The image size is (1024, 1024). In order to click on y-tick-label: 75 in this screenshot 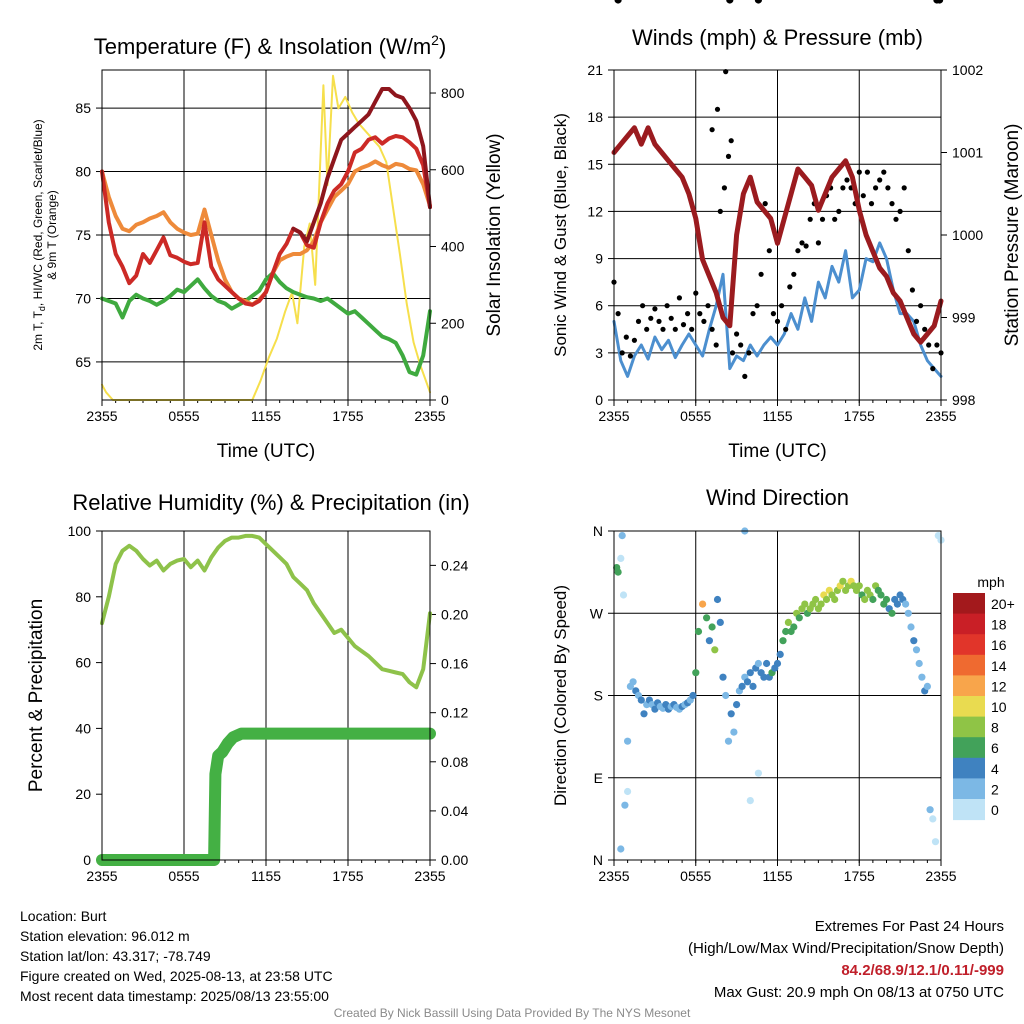, I will do `click(83, 235)`.